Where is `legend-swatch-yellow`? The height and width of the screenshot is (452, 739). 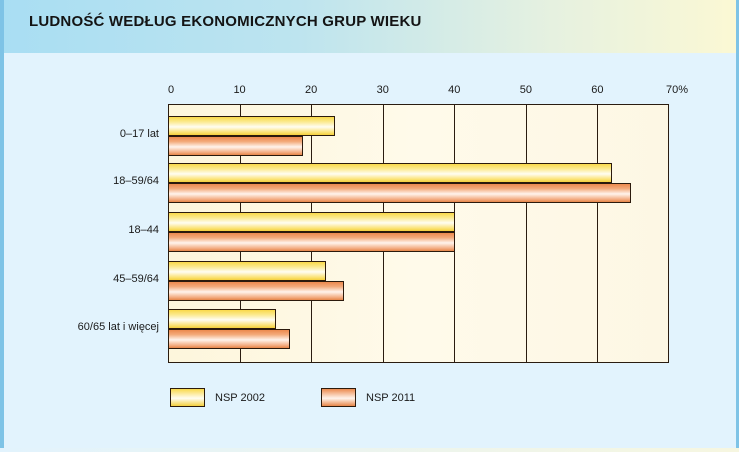 legend-swatch-yellow is located at coordinates (187, 397).